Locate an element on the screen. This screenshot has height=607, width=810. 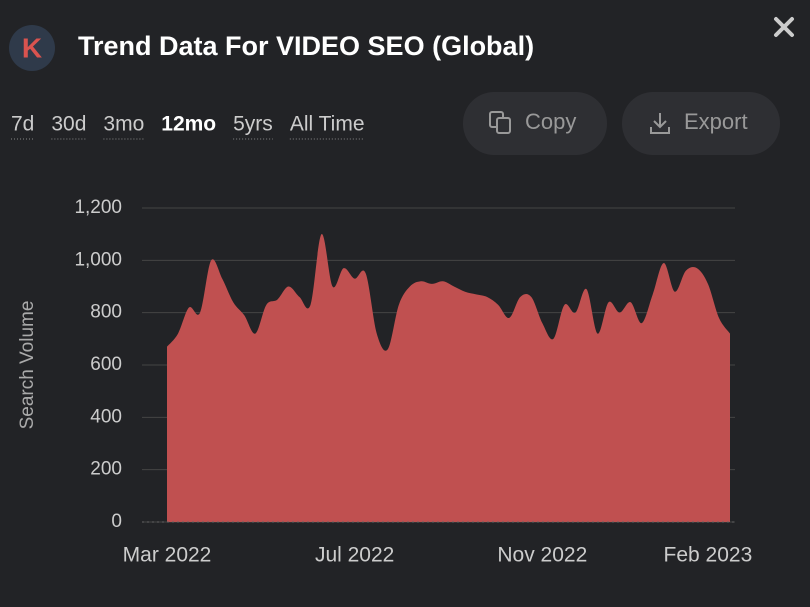
y-tick-label: 1,200 is located at coordinates (98, 207).